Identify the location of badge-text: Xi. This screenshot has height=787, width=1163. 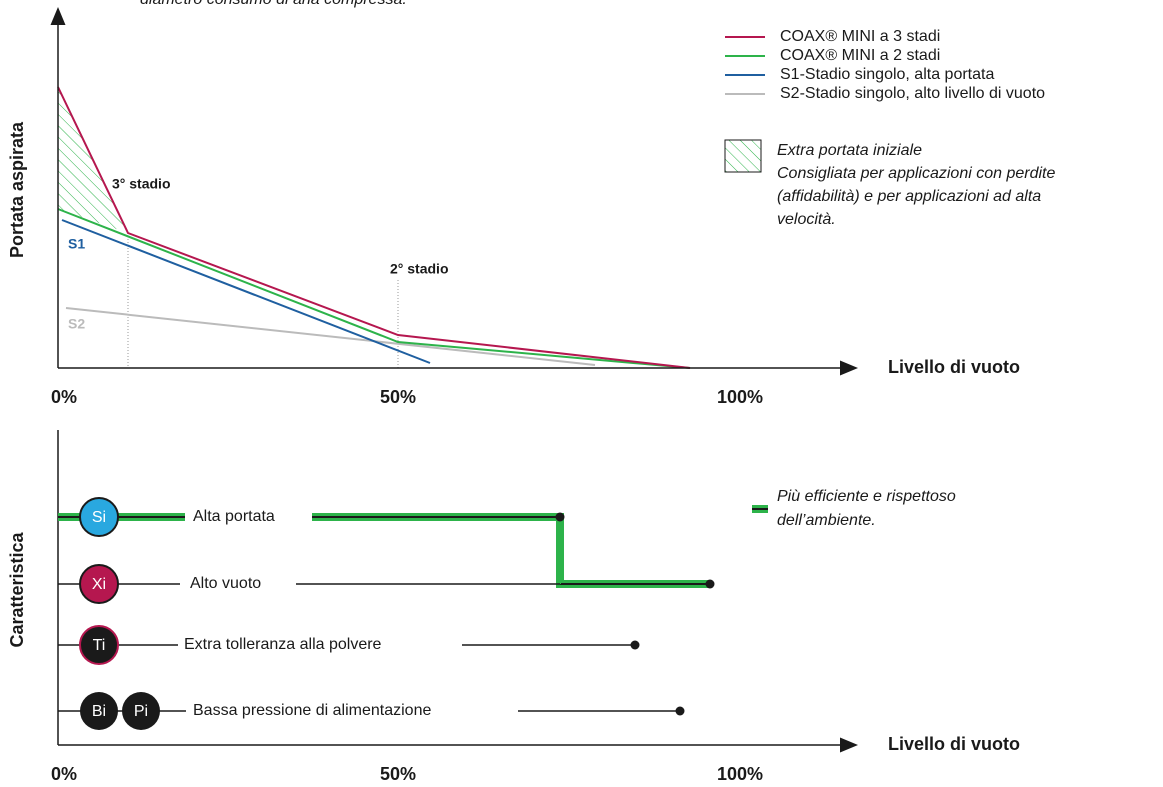
(99, 584).